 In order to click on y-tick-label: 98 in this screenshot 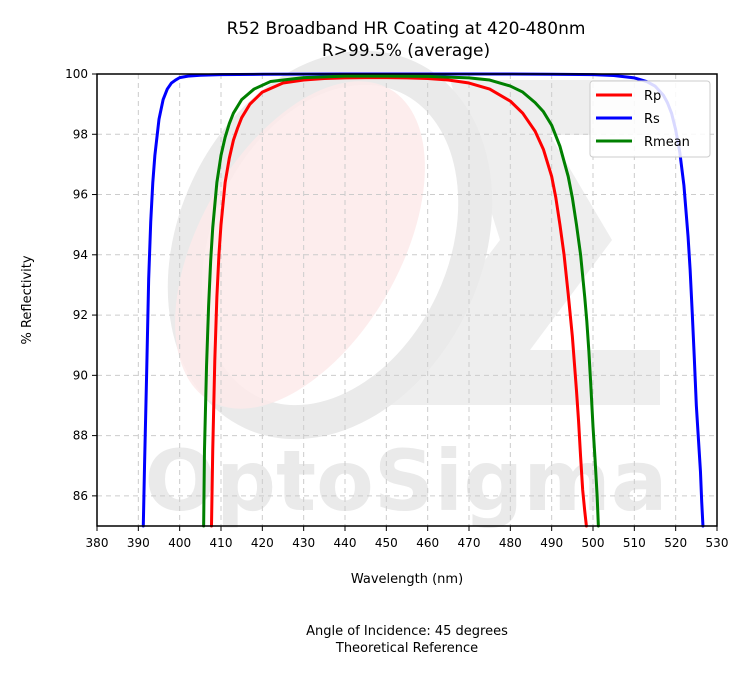, I will do `click(80, 134)`.